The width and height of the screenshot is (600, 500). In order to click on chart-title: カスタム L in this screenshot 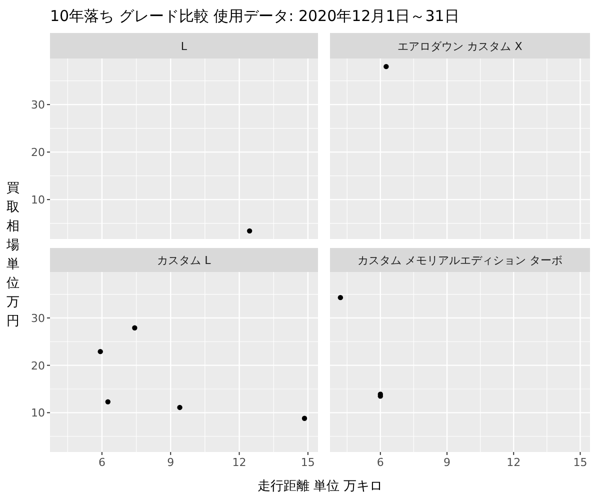, I will do `click(184, 260)`.